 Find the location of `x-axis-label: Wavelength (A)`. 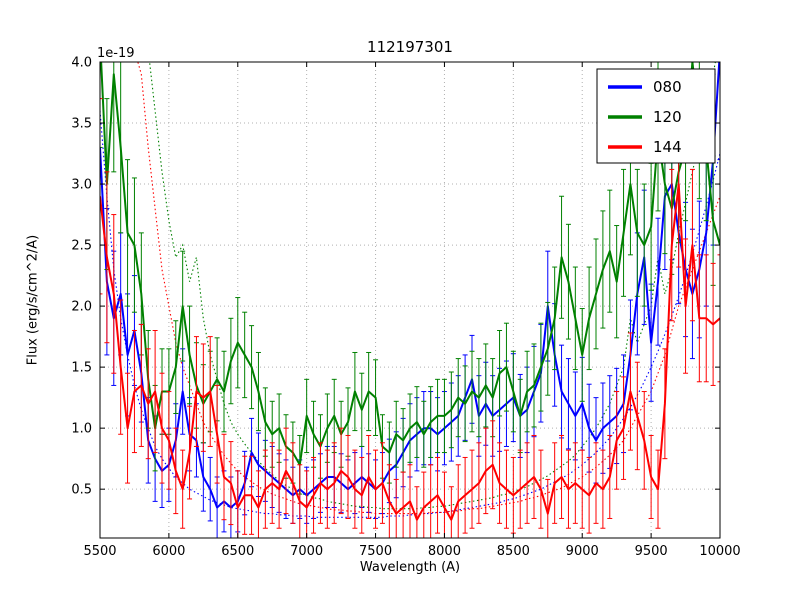

x-axis-label: Wavelength (A) is located at coordinates (410, 567).